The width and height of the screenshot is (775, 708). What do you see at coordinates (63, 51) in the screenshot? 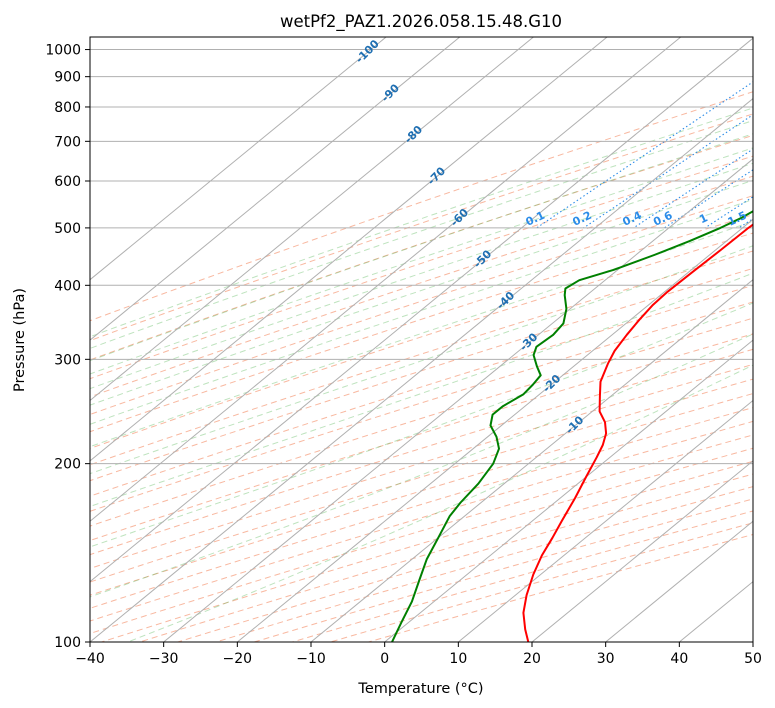
I see `y-tick-label: 1000` at bounding box center [63, 51].